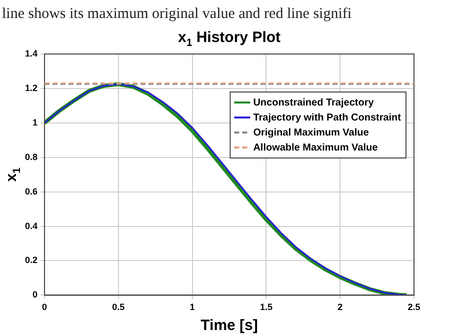  Describe the element at coordinates (315, 148) in the screenshot. I see `legend-label: Allowable Maximum Value` at that location.